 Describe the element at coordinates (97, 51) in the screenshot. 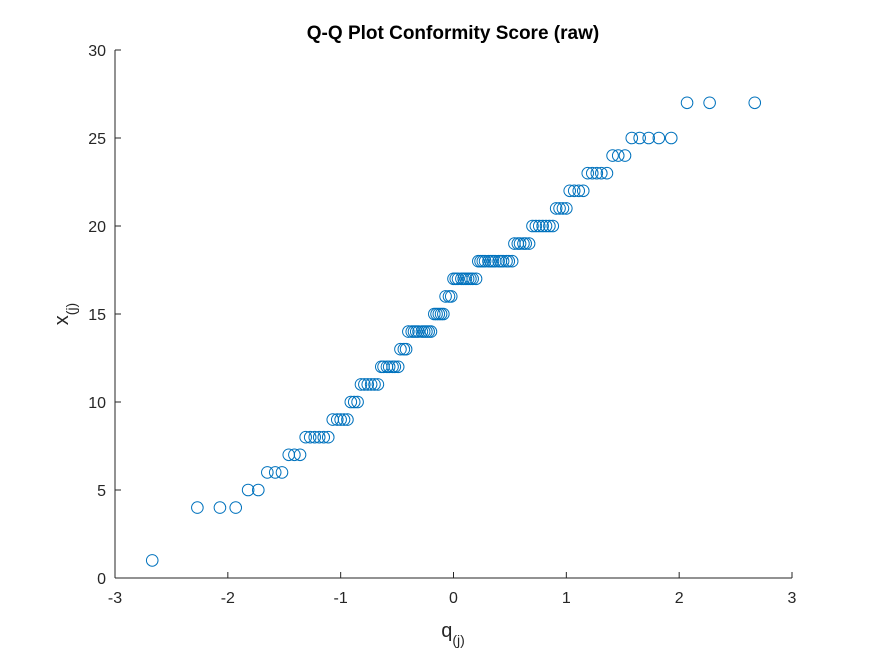

I see `y-tick-label: 30` at that location.